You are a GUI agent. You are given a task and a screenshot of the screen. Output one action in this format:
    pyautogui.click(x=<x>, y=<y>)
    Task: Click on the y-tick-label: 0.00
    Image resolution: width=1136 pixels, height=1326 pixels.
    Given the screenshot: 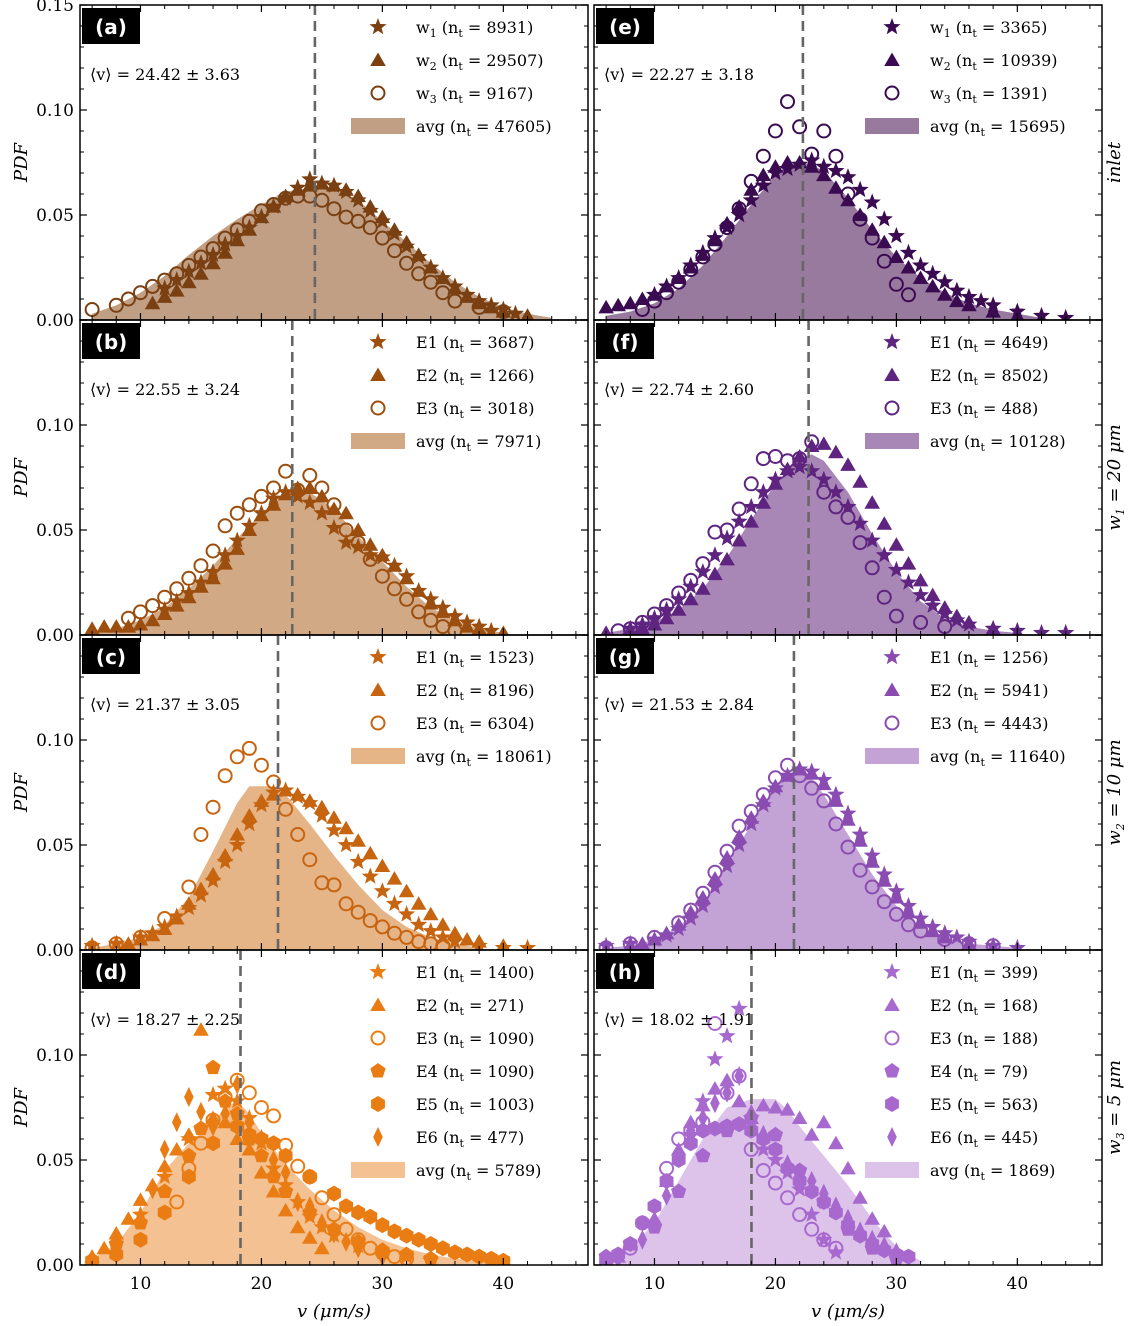 What is the action you would take?
    pyautogui.click(x=55, y=636)
    